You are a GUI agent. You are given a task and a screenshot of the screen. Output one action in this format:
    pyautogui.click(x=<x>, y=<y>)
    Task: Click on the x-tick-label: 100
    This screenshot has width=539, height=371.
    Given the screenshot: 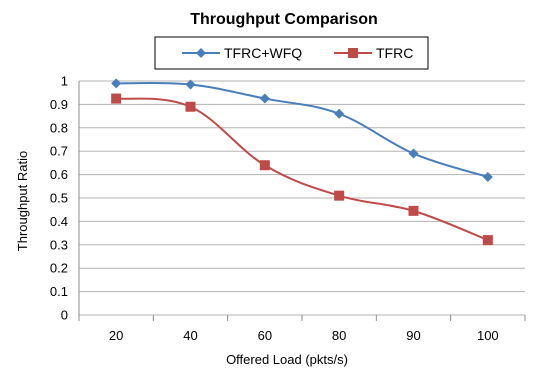 What is the action you would take?
    pyautogui.click(x=488, y=335)
    